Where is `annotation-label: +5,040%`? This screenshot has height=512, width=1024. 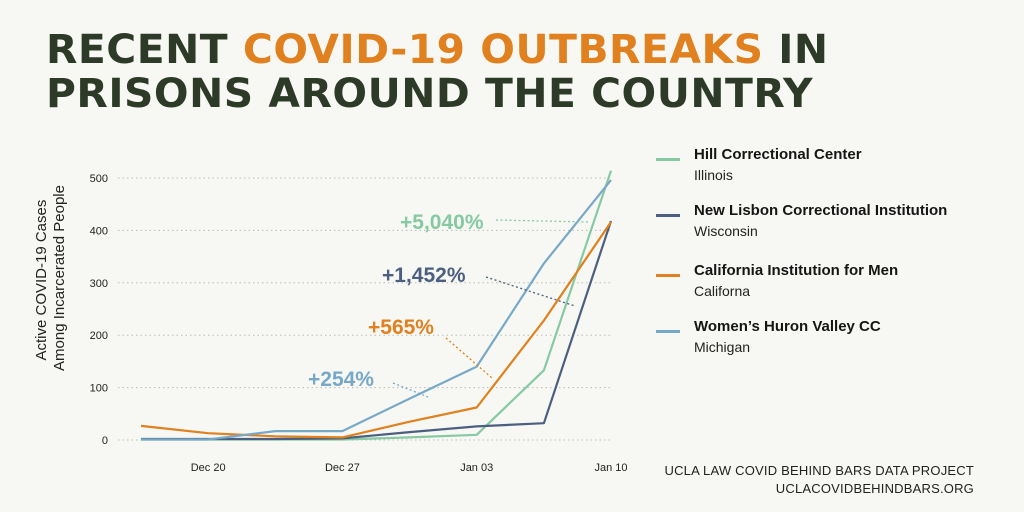
annotation-label: +5,040% is located at coordinates (442, 222).